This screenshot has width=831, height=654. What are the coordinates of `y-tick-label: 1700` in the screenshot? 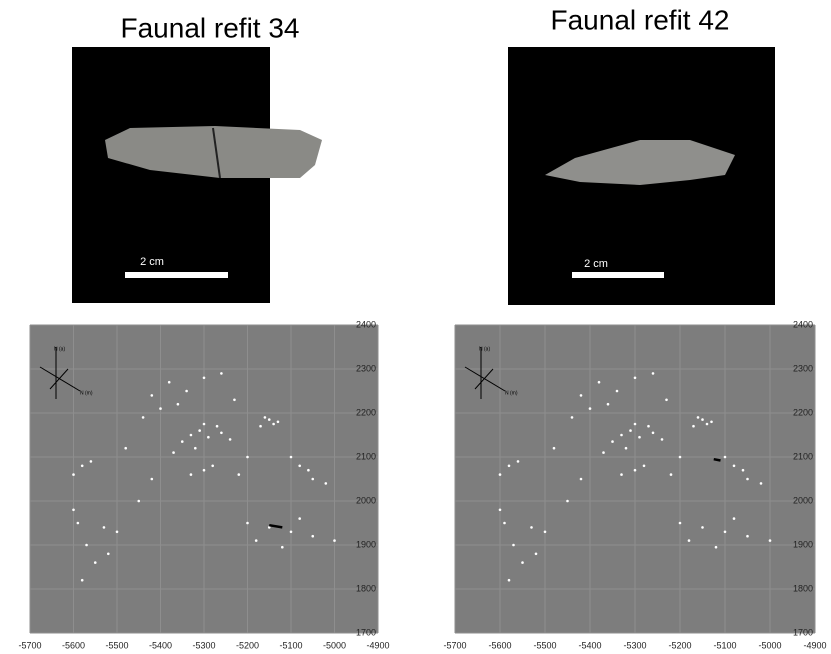 It's located at (803, 632).